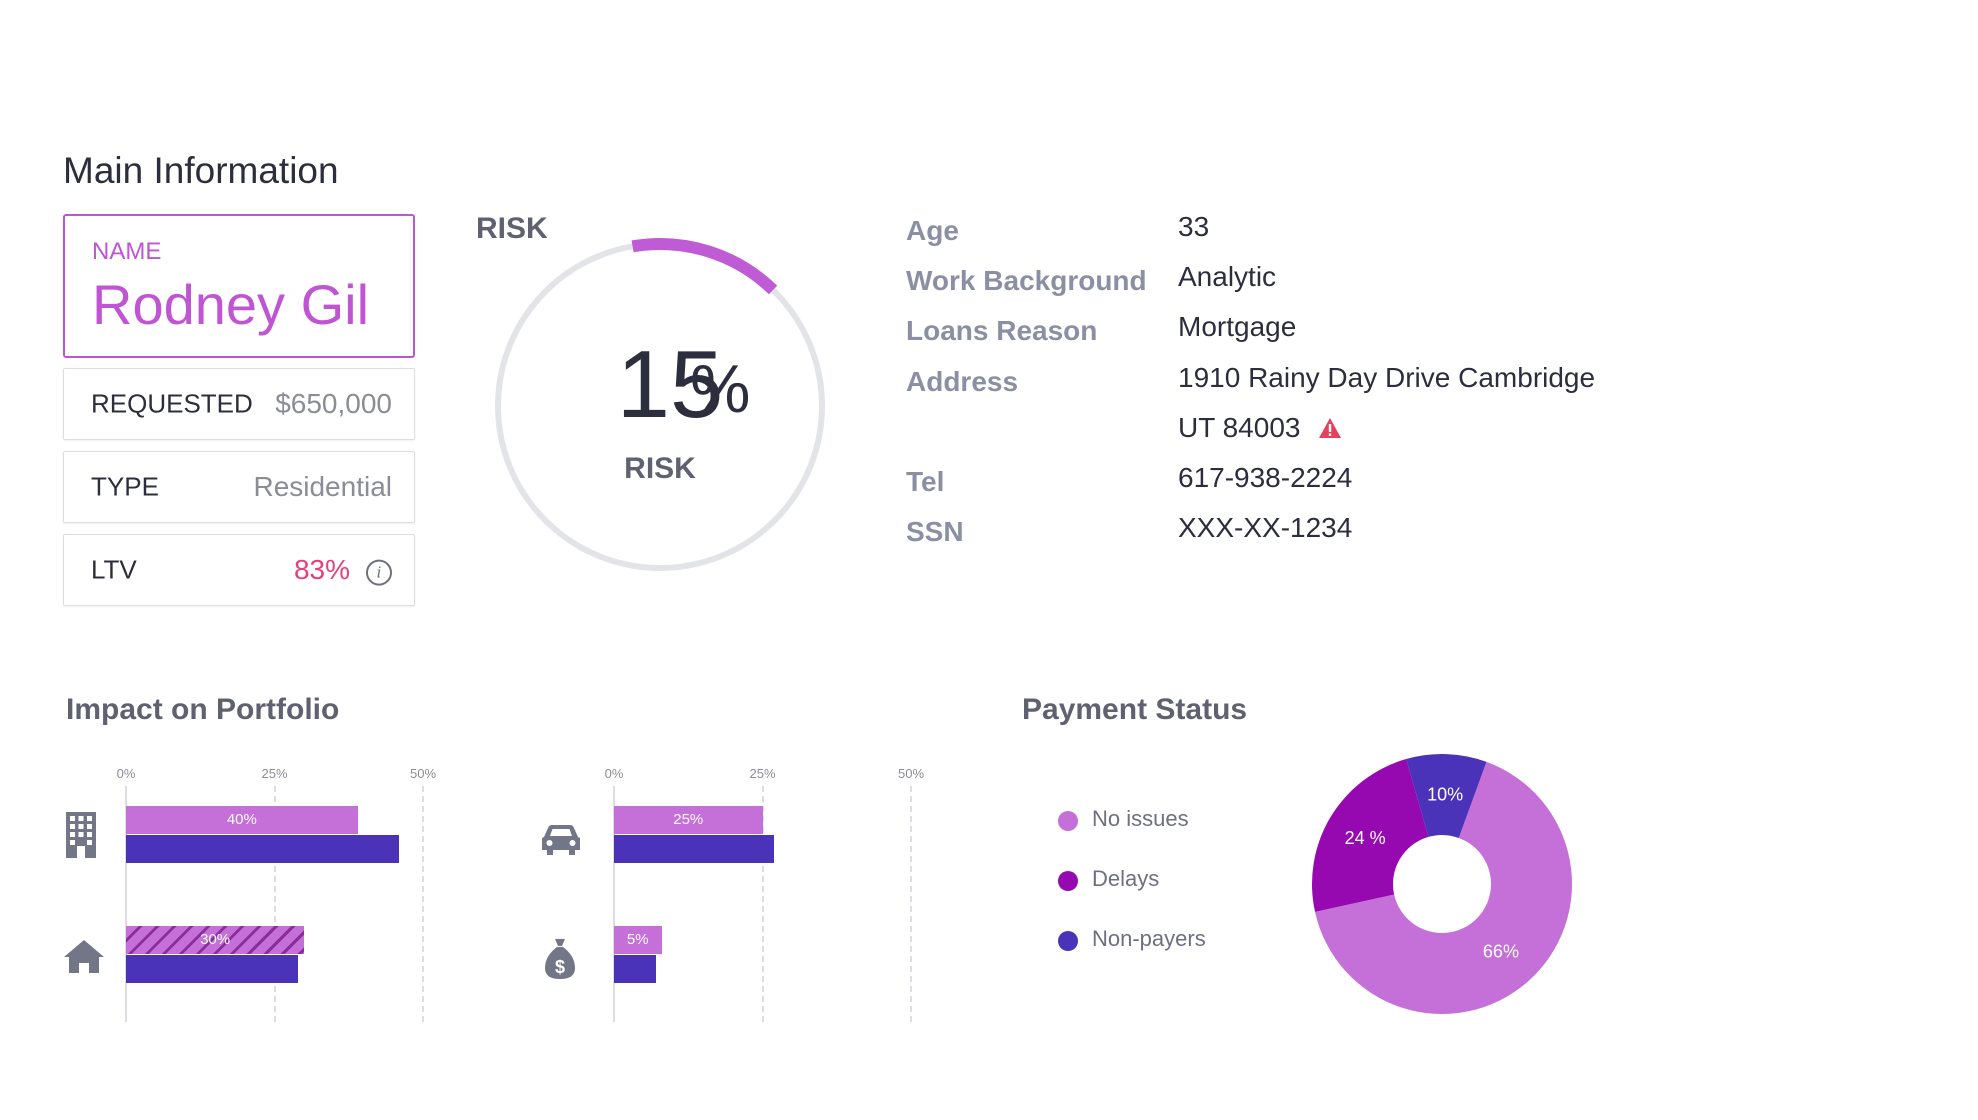 This screenshot has width=1978, height=1120. What do you see at coordinates (1265, 527) in the screenshot?
I see `detail-value-ssn: XXX-XX-1234` at bounding box center [1265, 527].